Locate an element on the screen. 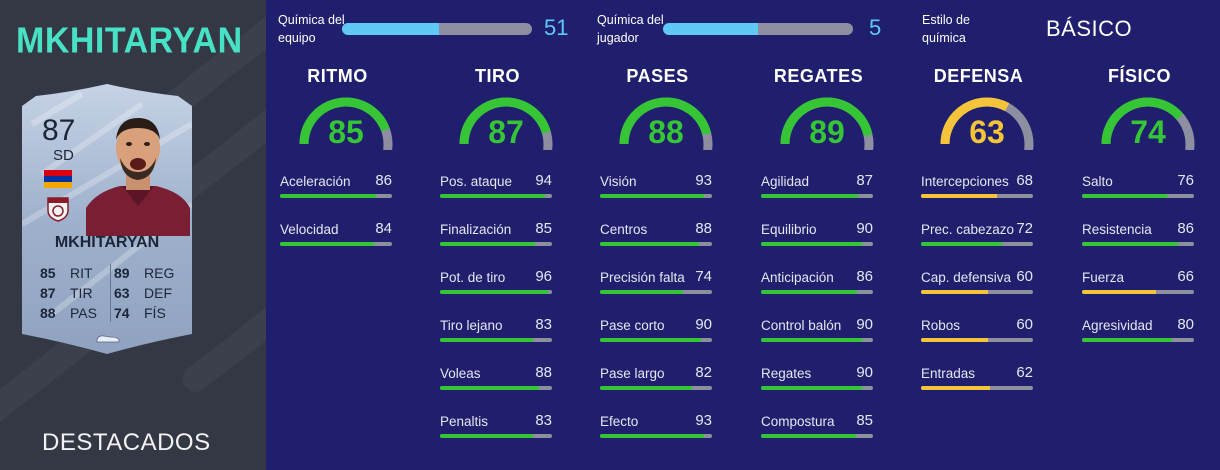  stat-value: 74 is located at coordinates (703, 276).